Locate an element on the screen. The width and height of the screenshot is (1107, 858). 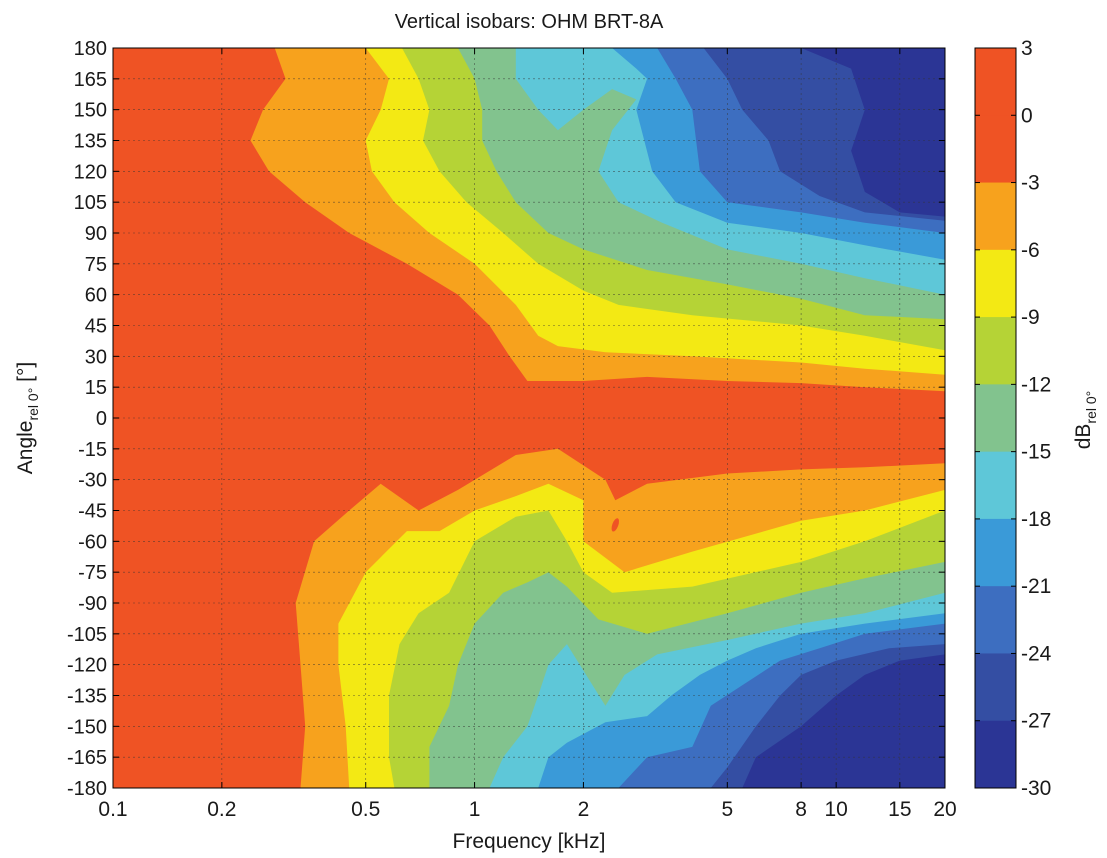
y-tick-label: 30 is located at coordinates (96, 357).